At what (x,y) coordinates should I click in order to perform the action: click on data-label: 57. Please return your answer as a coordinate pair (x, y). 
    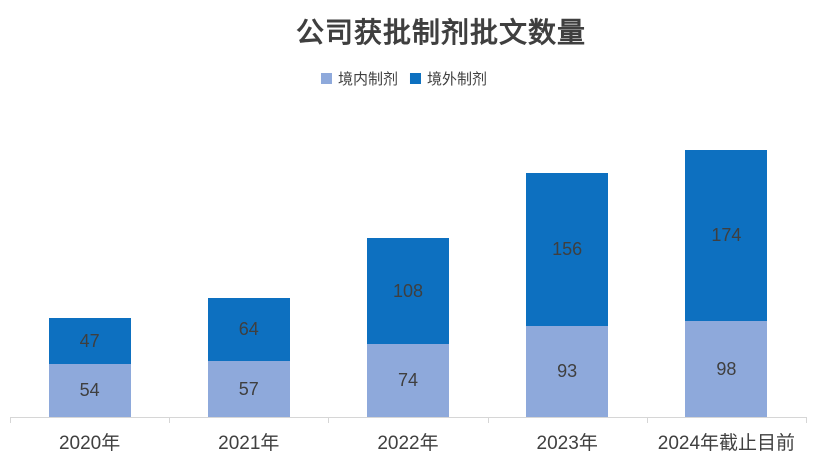
    Looking at the image, I should click on (248, 388).